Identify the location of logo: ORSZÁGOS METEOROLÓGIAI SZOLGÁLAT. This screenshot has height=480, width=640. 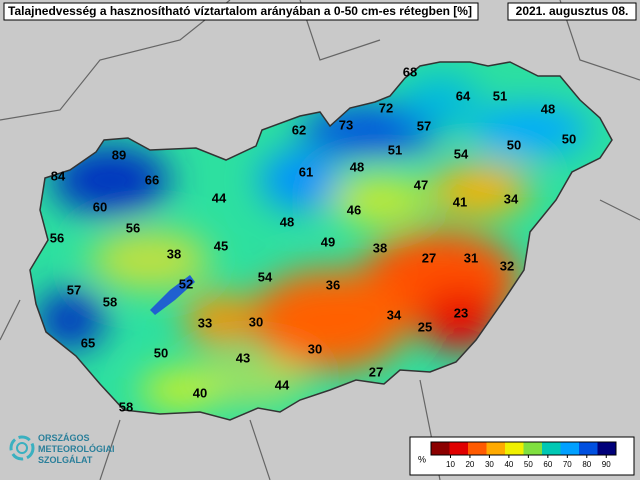
(62, 449).